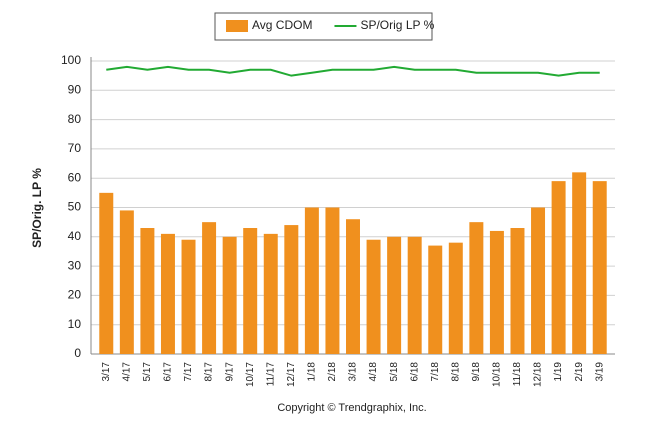 This screenshot has width=646, height=434. What do you see at coordinates (75, 89) in the screenshot?
I see `y-tick-label: 90` at bounding box center [75, 89].